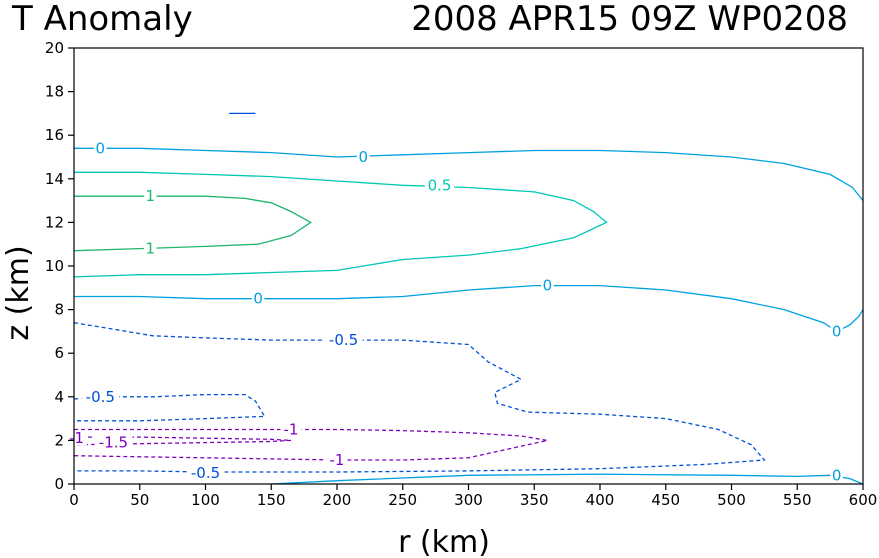  Describe the element at coordinates (59, 484) in the screenshot. I see `y-tick-label: 0` at that location.